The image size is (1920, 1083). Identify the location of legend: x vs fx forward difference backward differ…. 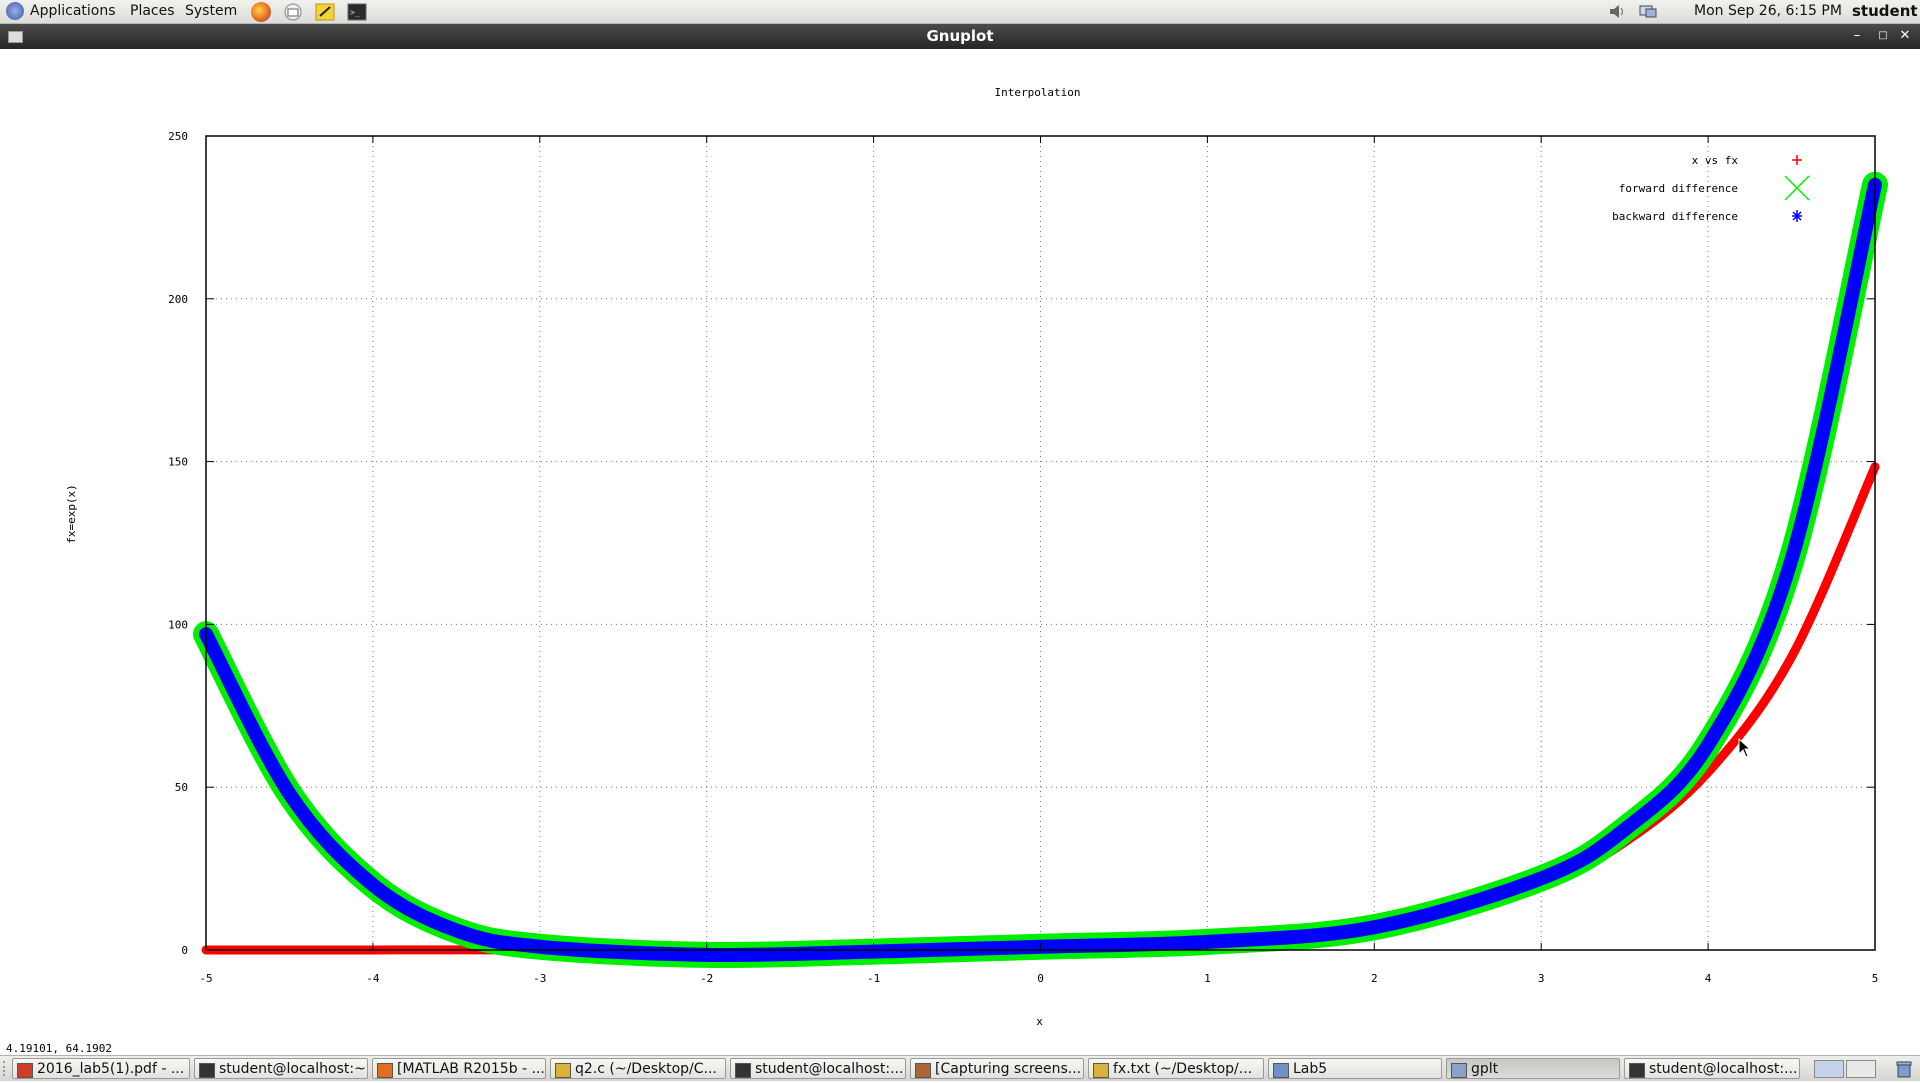
(1711, 188).